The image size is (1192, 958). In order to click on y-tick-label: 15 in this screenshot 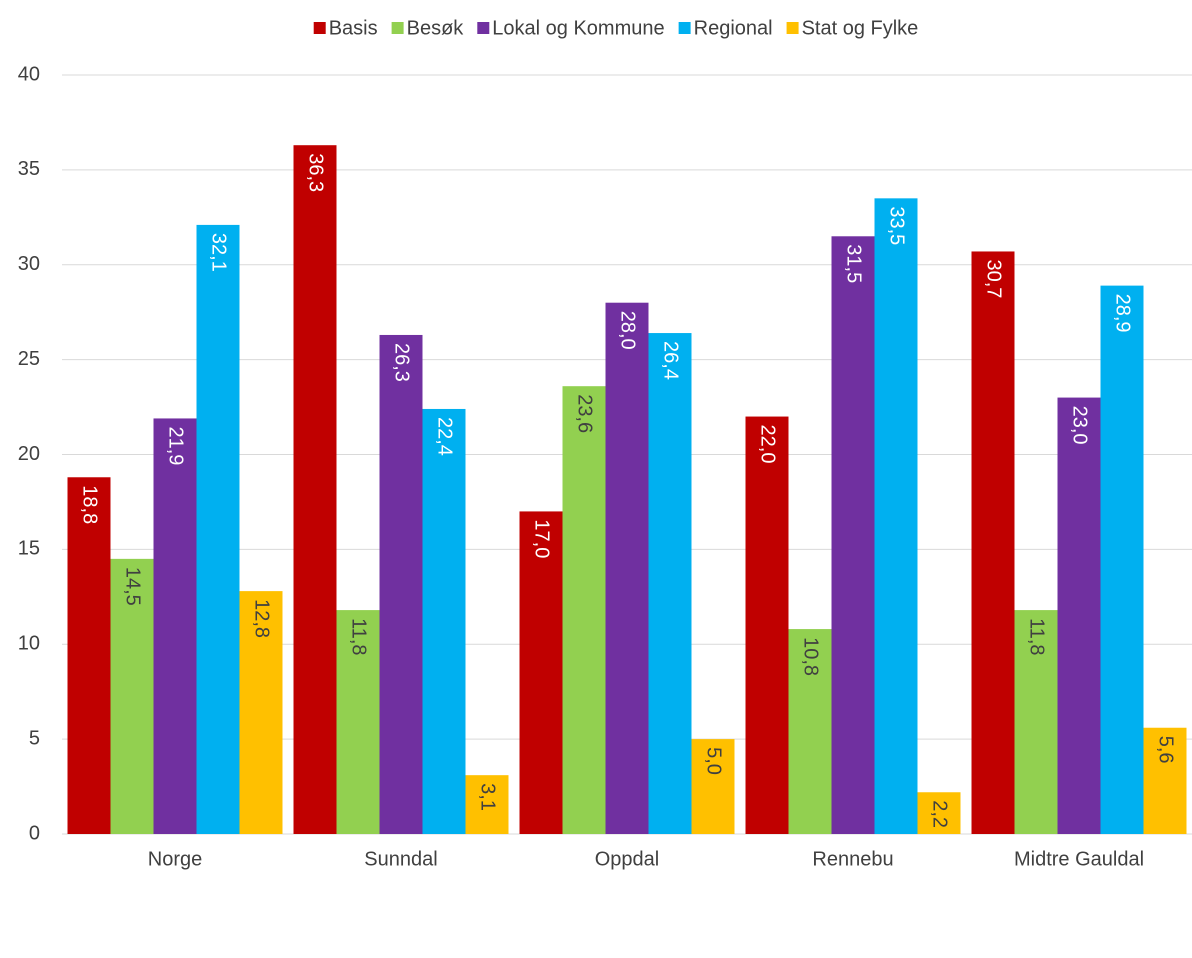, I will do `click(29, 549)`.